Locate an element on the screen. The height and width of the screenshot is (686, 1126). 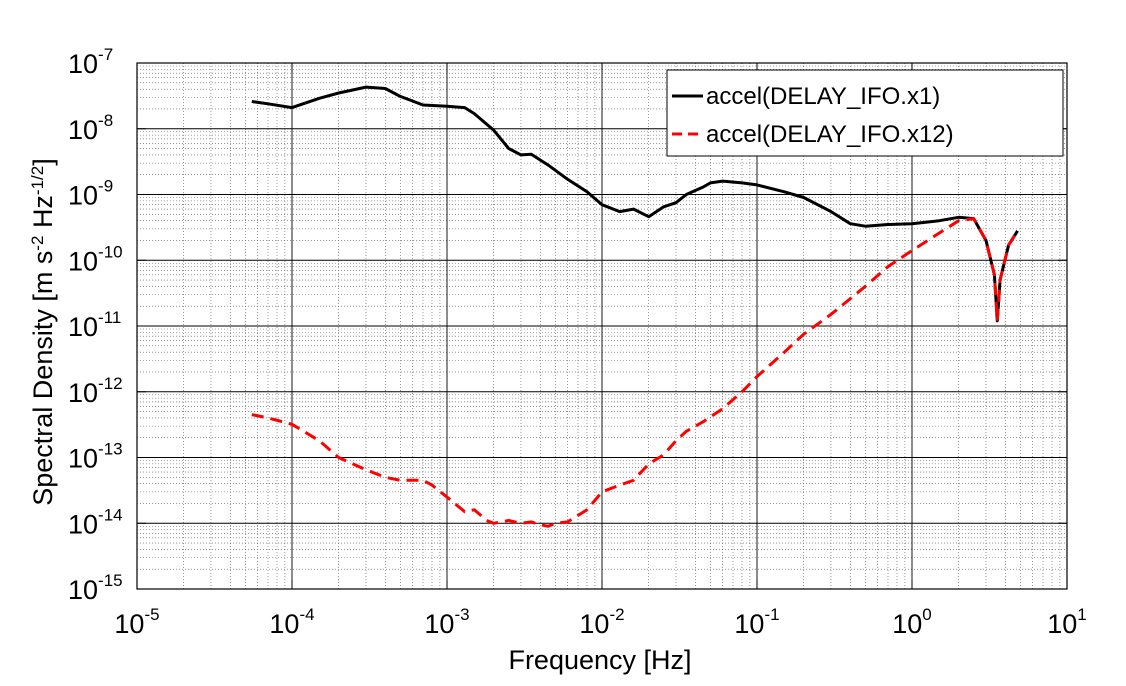
x-tick-label-exponent: -5 is located at coordinates (151, 614).